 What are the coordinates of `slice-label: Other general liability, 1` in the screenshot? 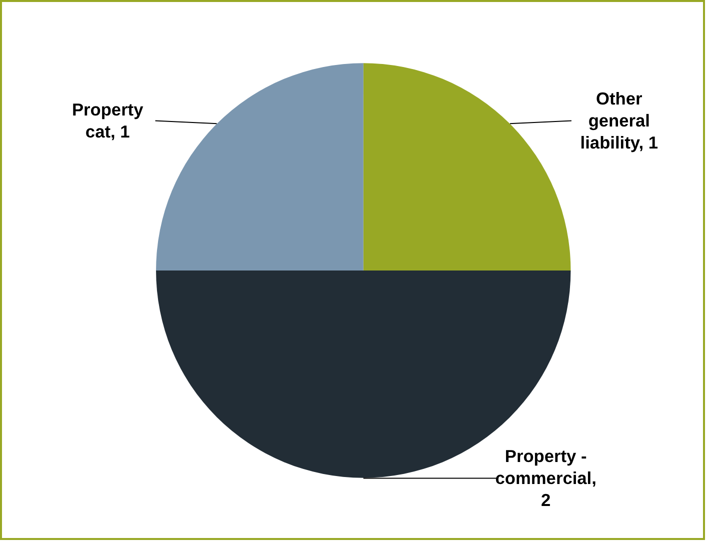 It's located at (619, 120).